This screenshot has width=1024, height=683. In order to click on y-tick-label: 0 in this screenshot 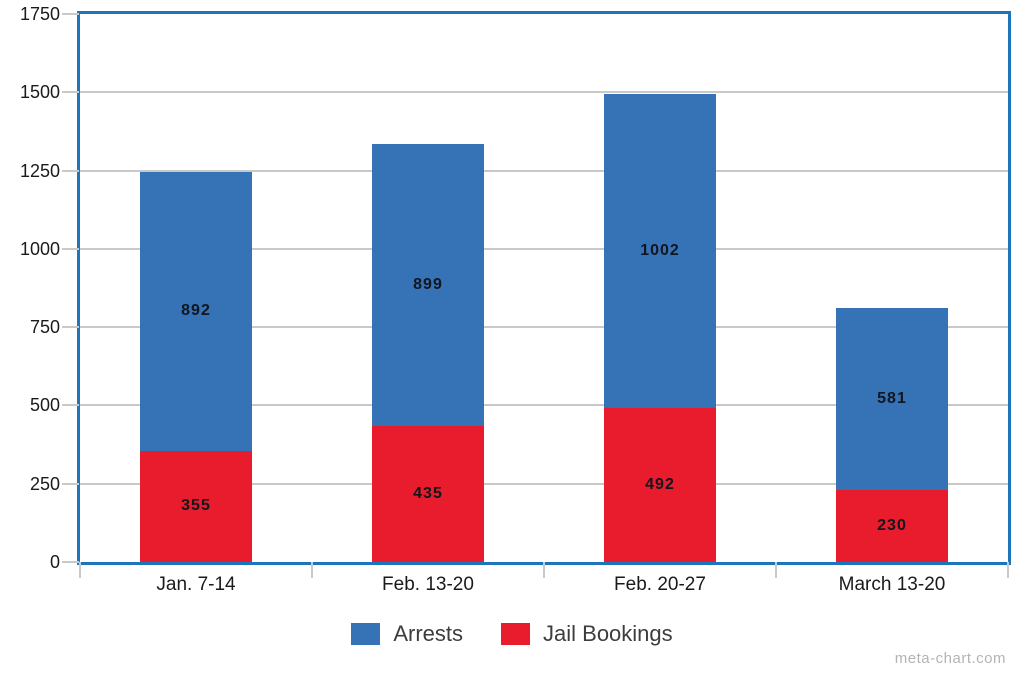, I will do `click(54, 562)`.